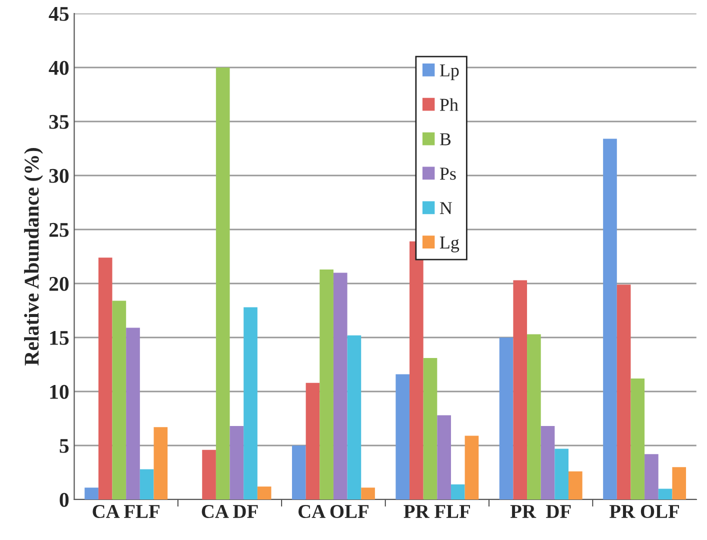  I want to click on y-tick-label: 25, so click(59, 229).